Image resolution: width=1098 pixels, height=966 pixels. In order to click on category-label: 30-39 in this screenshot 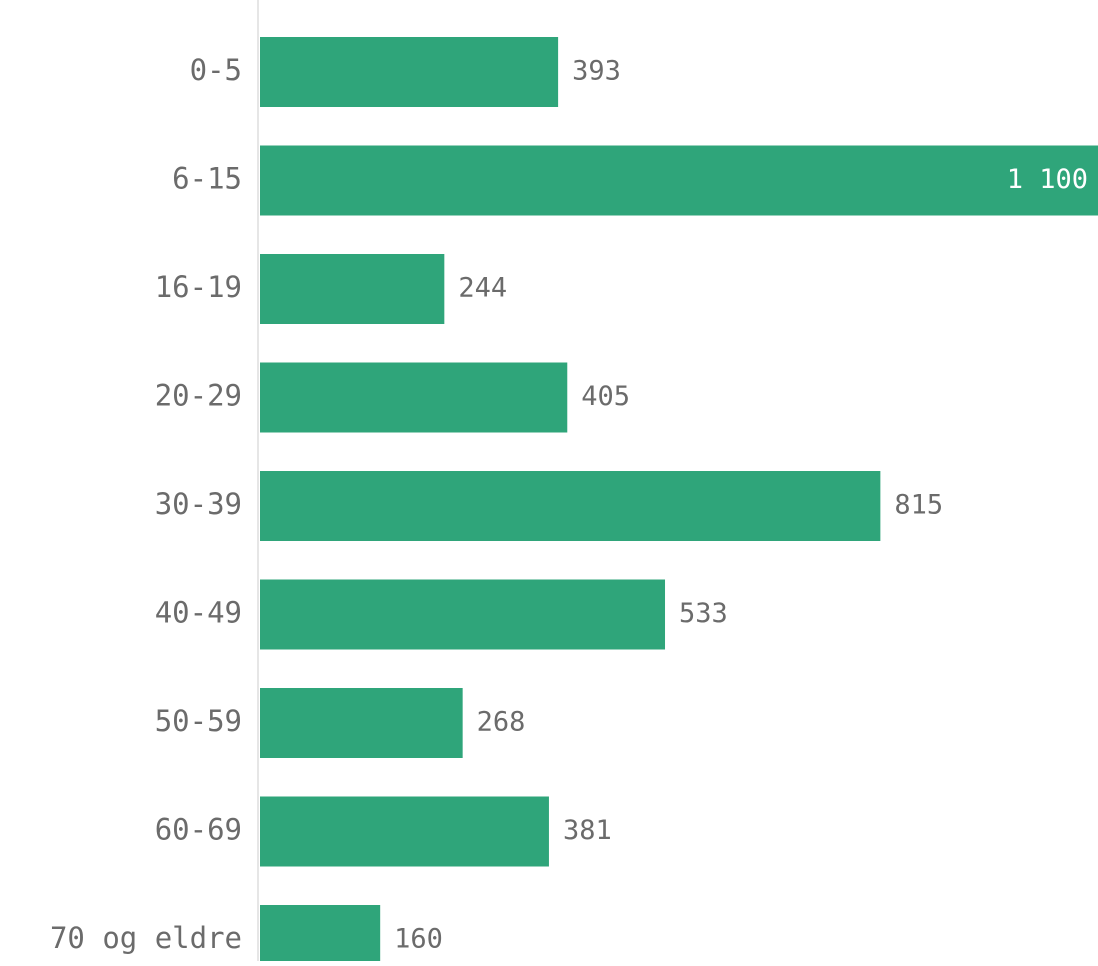, I will do `click(198, 504)`.